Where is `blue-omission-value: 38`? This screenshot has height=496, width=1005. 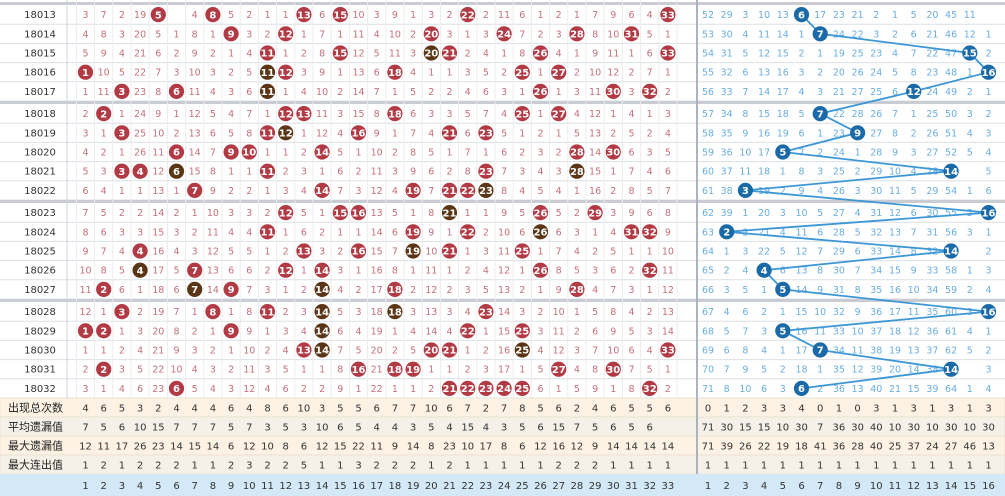 blue-omission-value: 38 is located at coordinates (876, 351).